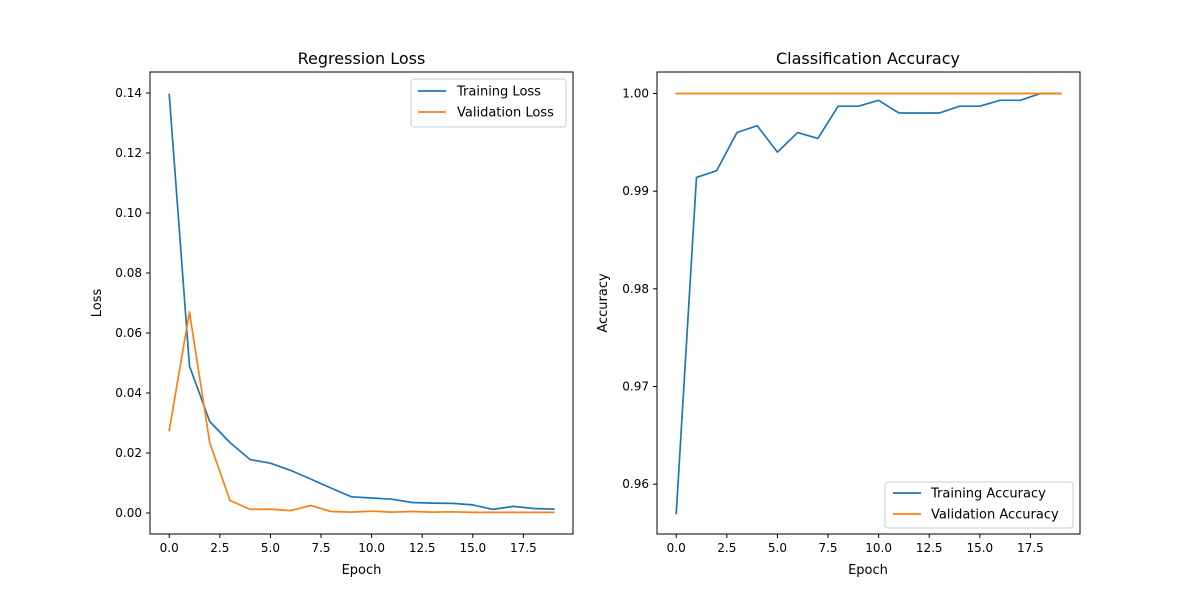 Image resolution: width=1200 pixels, height=600 pixels. I want to click on legend-label-validation-accuracy: Validation Accuracy, so click(995, 515).